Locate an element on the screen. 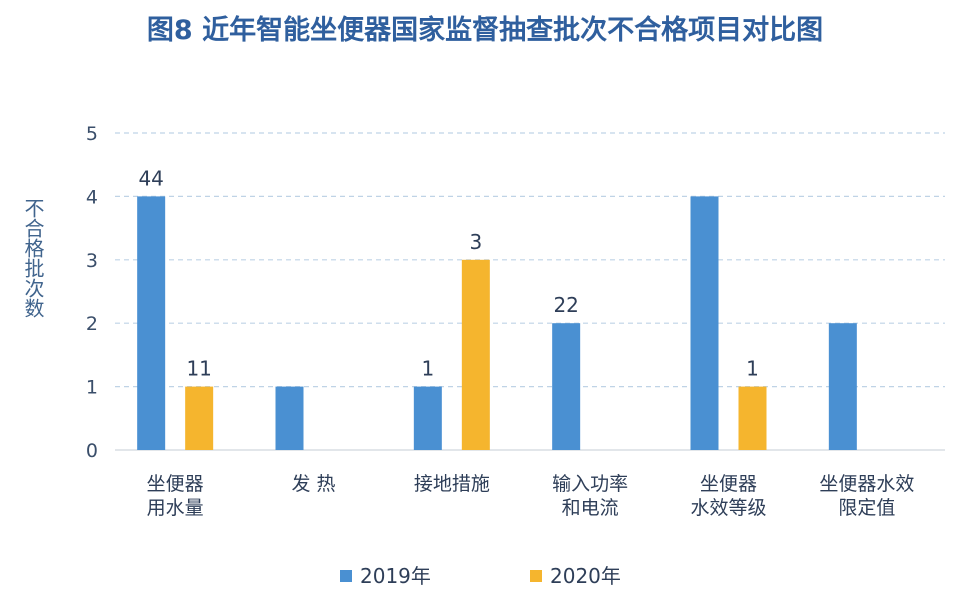  category-labels: 坐便器用水量发 热接地措施 输入功率和电流坐便器水效等级坐便器水效限定值 is located at coordinates (531, 496).